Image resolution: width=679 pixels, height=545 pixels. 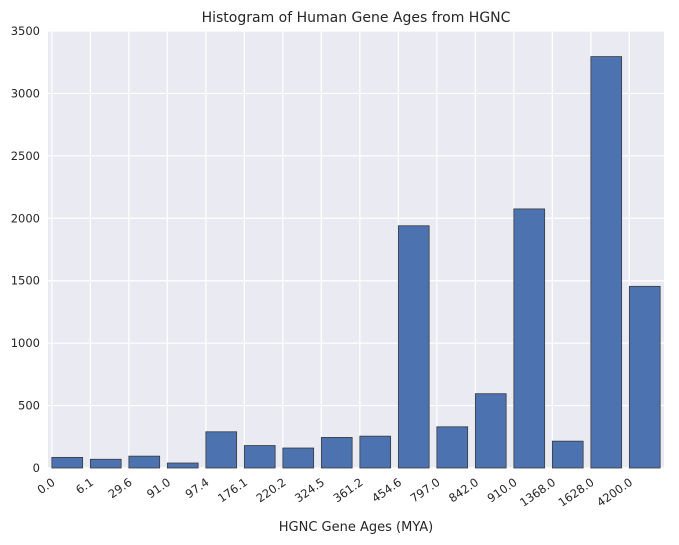 What do you see at coordinates (158, 488) in the screenshot?
I see `x-tick-label: 91.0` at bounding box center [158, 488].